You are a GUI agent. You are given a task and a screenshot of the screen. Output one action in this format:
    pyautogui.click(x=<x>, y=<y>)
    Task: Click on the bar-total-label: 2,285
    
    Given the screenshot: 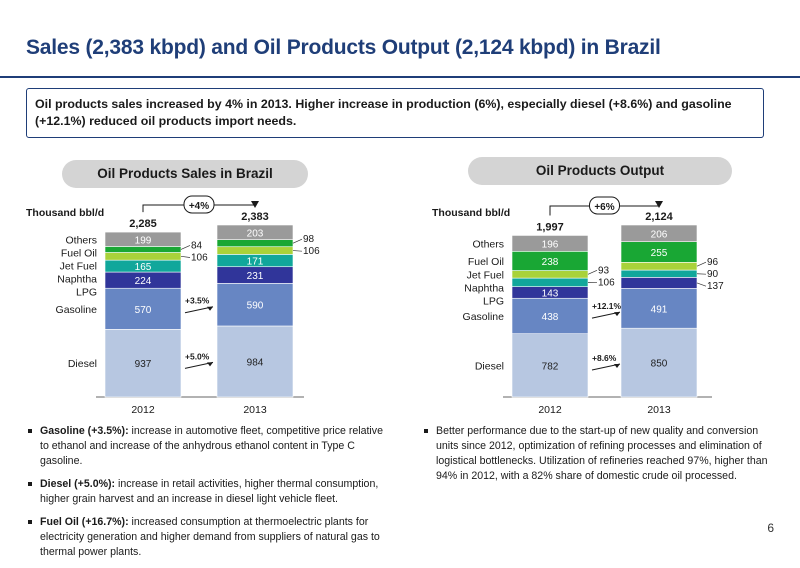 What is the action you would take?
    pyautogui.click(x=143, y=224)
    